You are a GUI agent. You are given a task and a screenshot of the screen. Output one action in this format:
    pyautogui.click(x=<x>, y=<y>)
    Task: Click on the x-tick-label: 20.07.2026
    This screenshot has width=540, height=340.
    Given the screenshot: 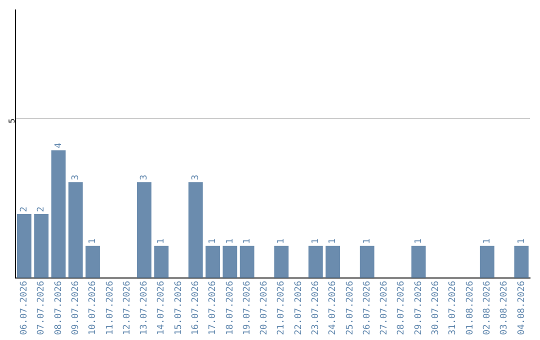 What is the action you would take?
    pyautogui.click(x=265, y=308)
    